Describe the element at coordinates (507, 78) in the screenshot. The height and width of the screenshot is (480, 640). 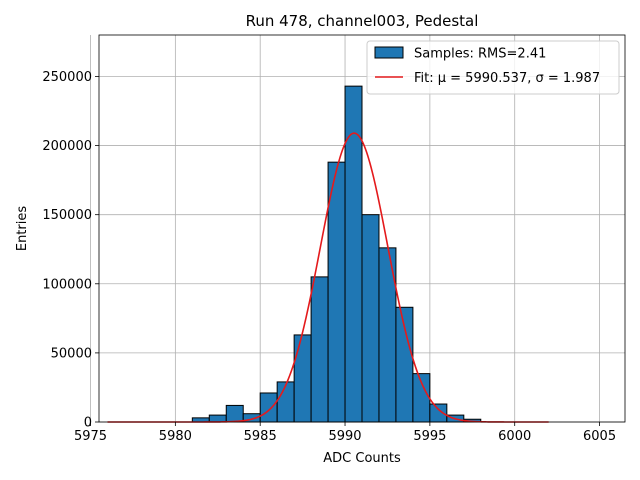
I see `legend-label-fit: Fit: μ = 5990.537, σ = 1.987` at that location.